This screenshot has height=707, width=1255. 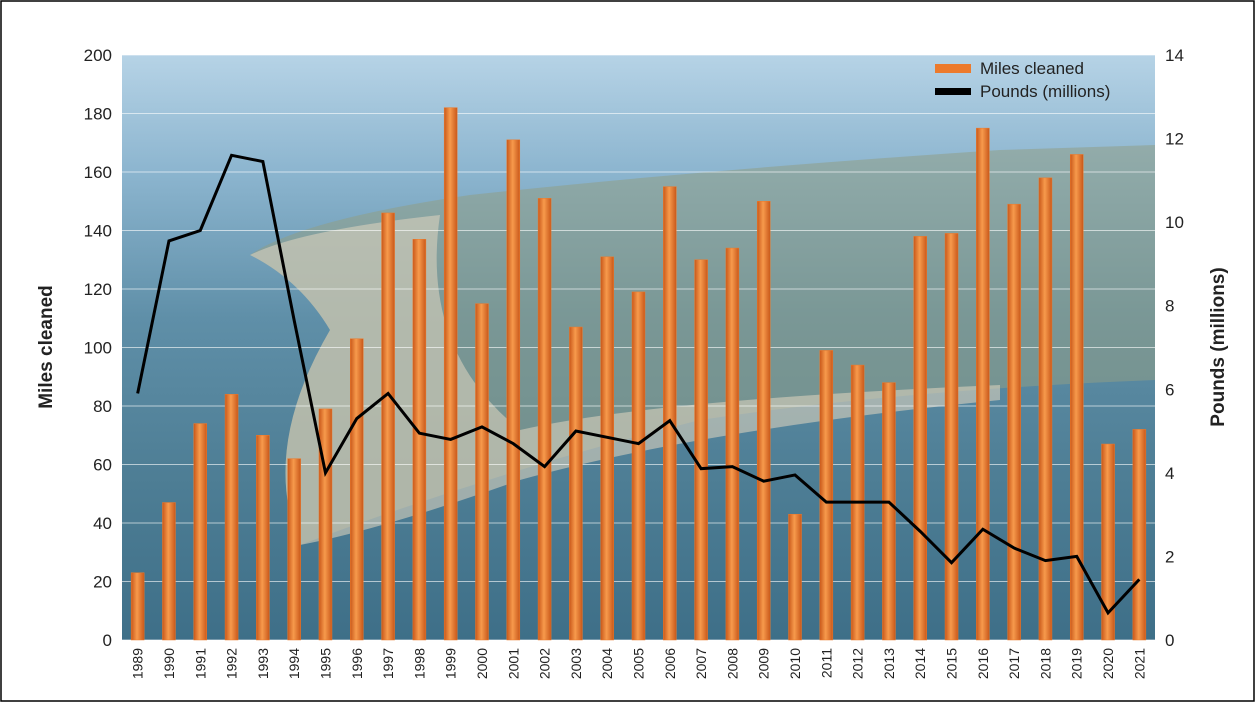 I want to click on y-tick-label: 140, so click(x=98, y=231).